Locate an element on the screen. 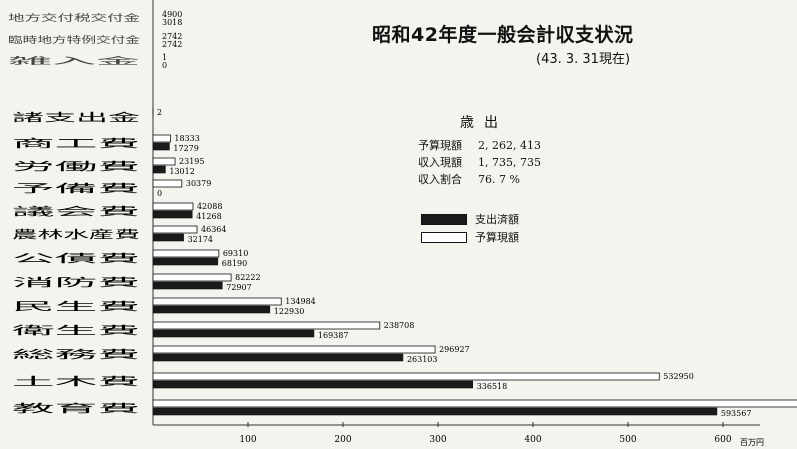  value-label-spent: 32174 is located at coordinates (200, 239).